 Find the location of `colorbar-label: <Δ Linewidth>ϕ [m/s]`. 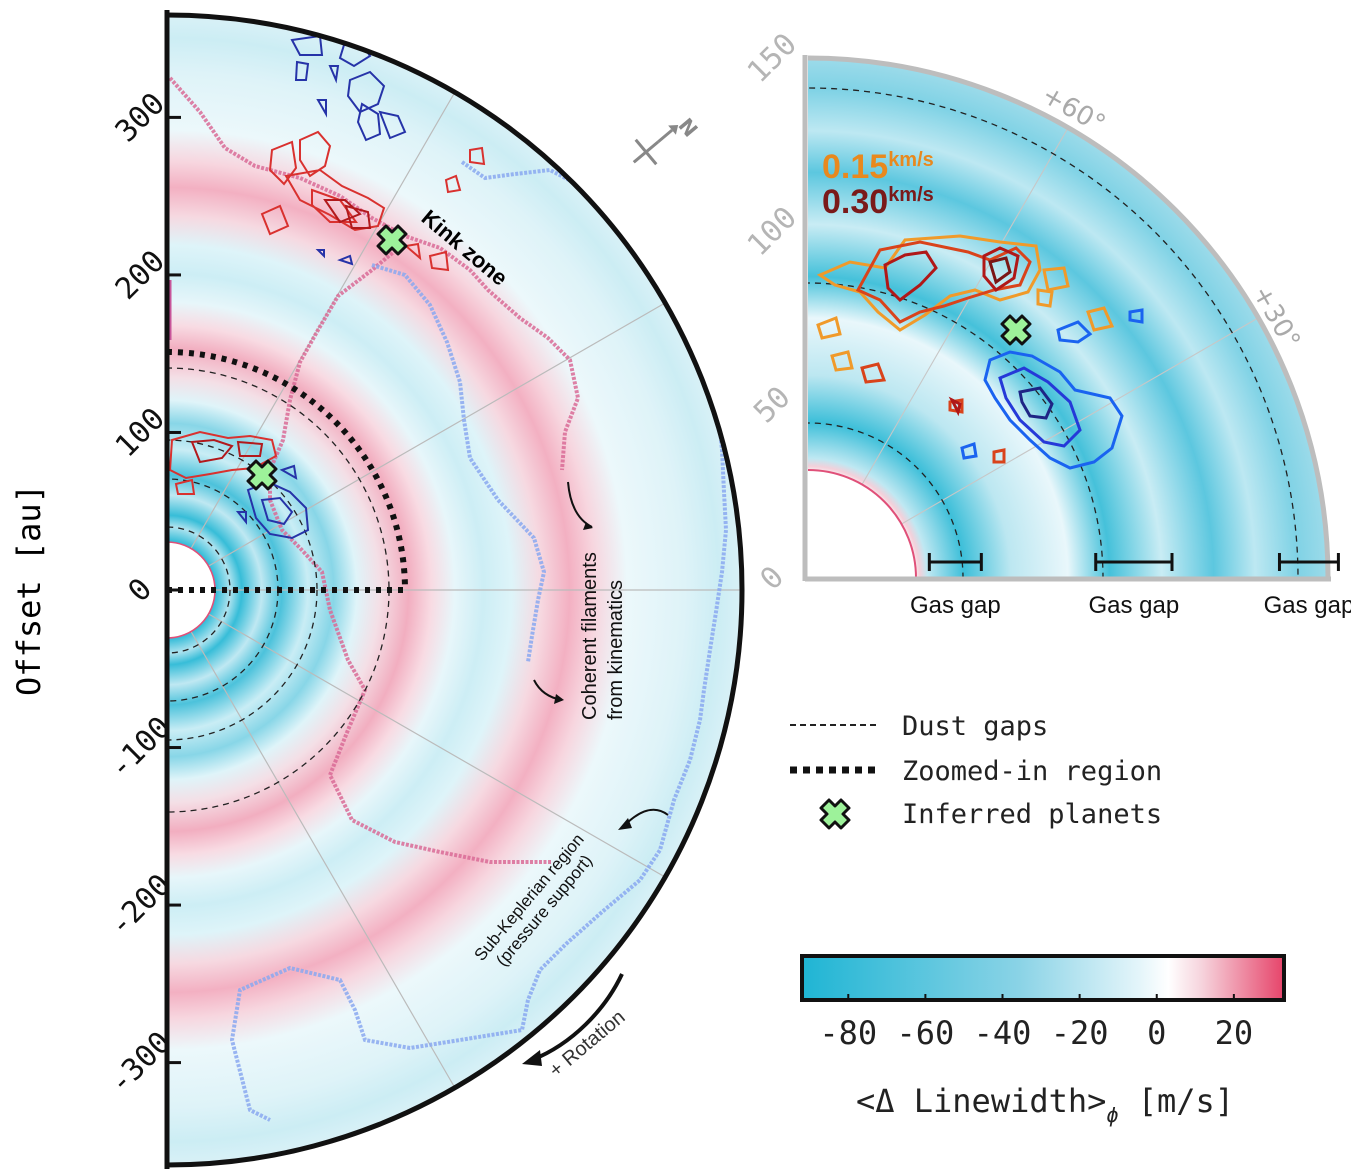

colorbar-label: <Δ Linewidth>ϕ [m/s] is located at coordinates (1045, 1104).